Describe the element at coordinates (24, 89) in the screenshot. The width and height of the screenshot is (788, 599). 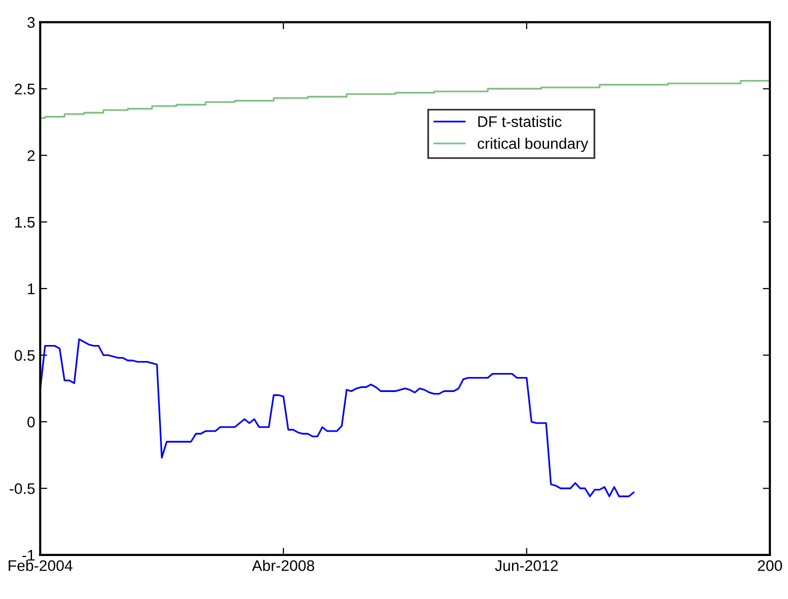
I see `y-tick-label: 2.5` at that location.